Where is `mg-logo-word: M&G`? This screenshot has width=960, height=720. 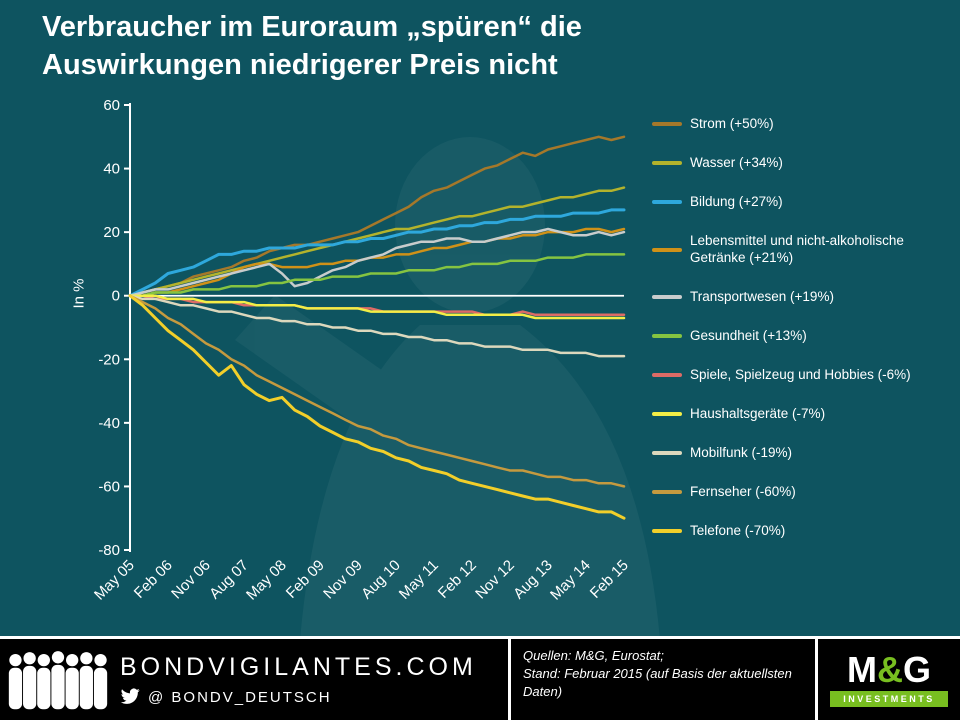
mg-logo-word: M&G is located at coordinates (889, 670).